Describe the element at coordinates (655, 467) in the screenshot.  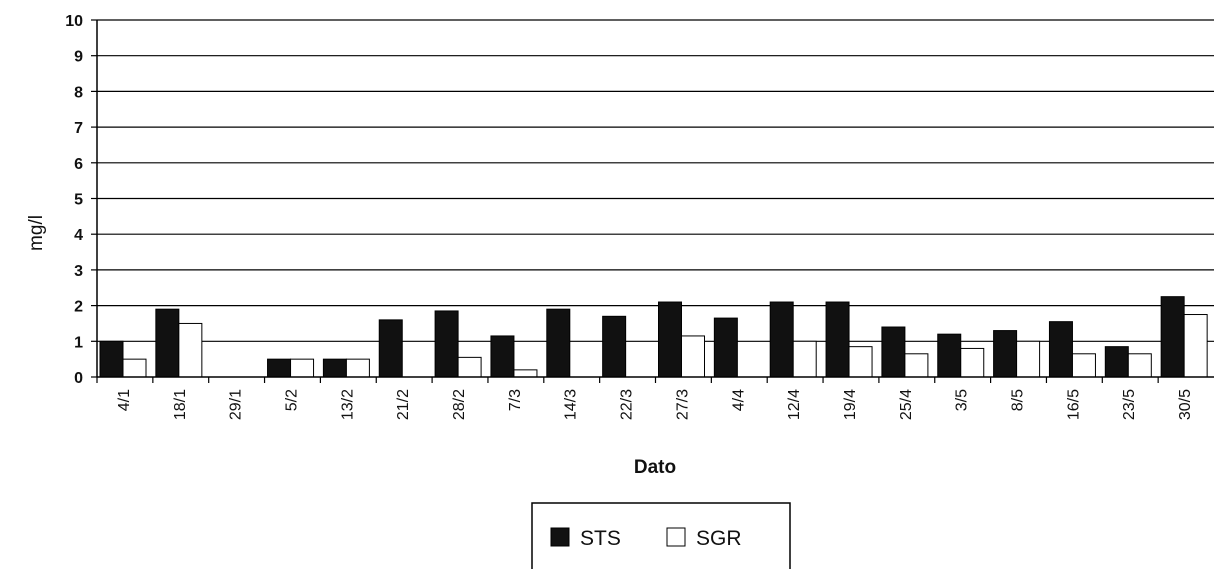
I see `x-axis-title: Dato` at that location.